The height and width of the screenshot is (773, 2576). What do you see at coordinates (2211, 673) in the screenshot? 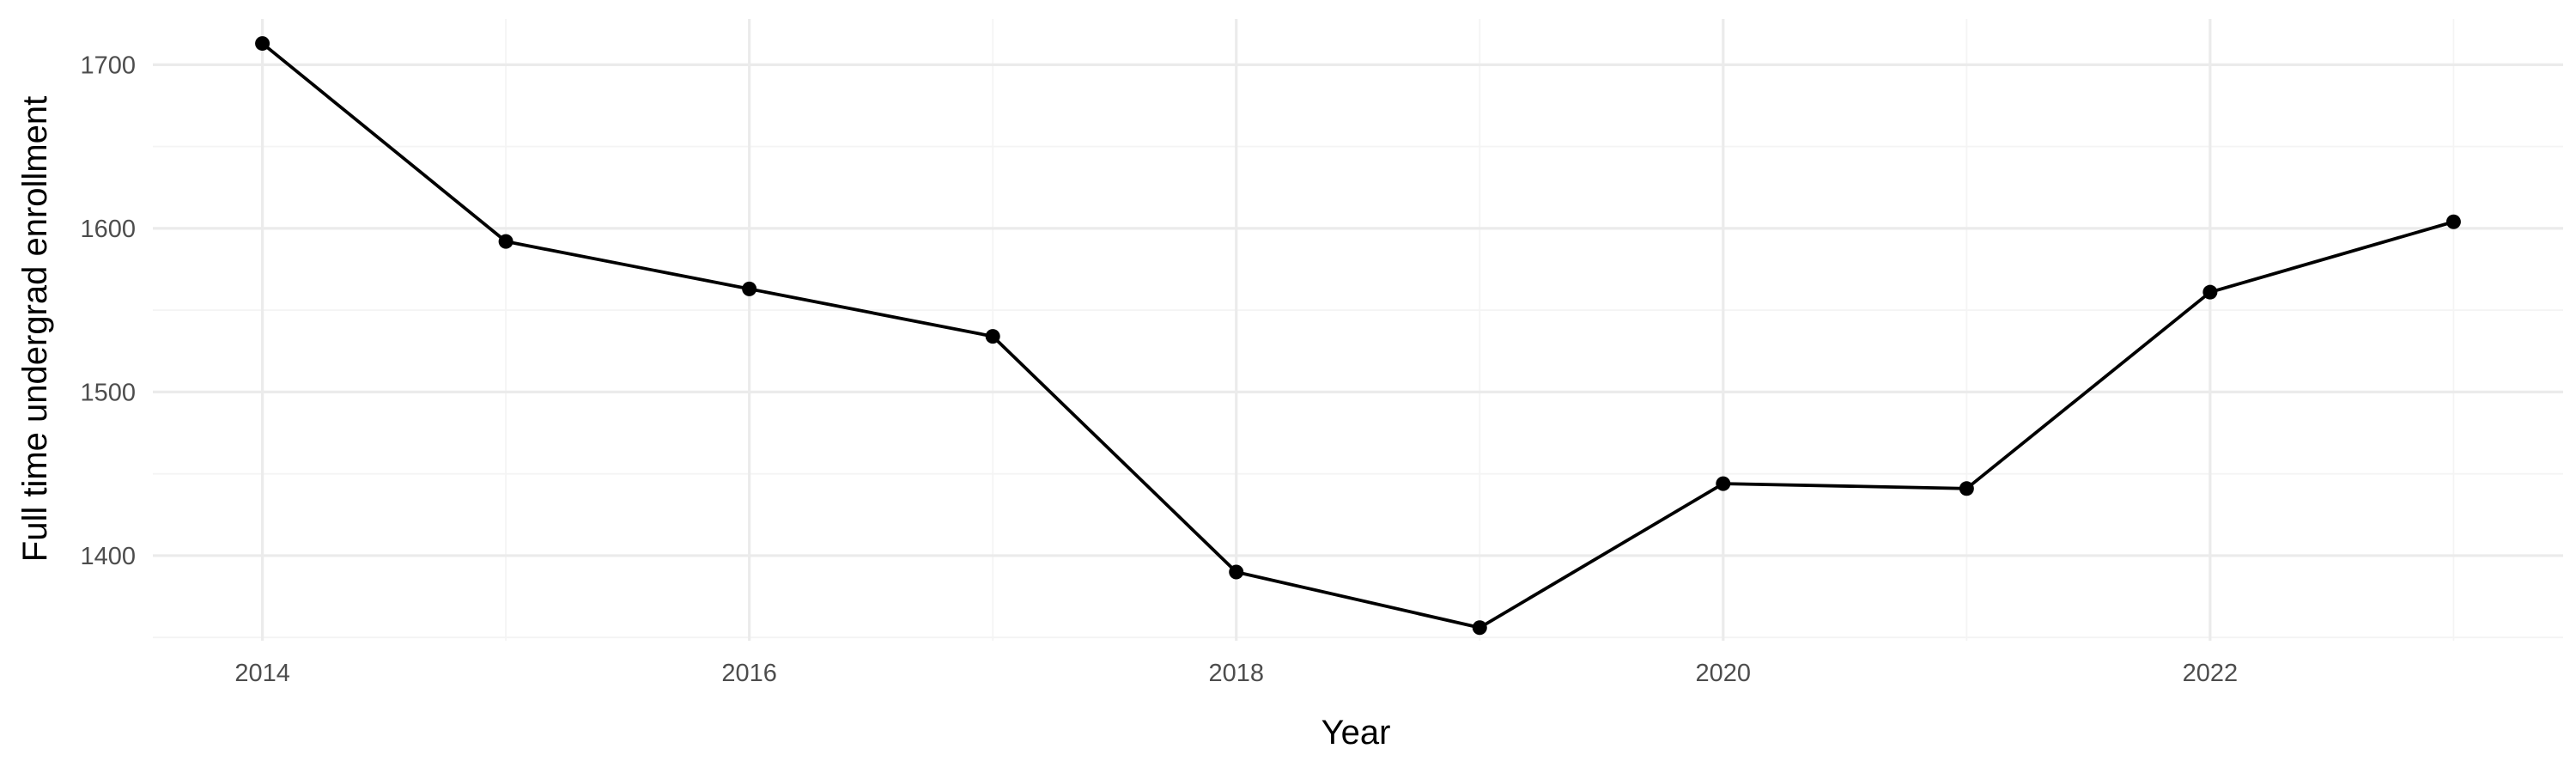
I see `x-tick-label: 2022` at bounding box center [2211, 673].